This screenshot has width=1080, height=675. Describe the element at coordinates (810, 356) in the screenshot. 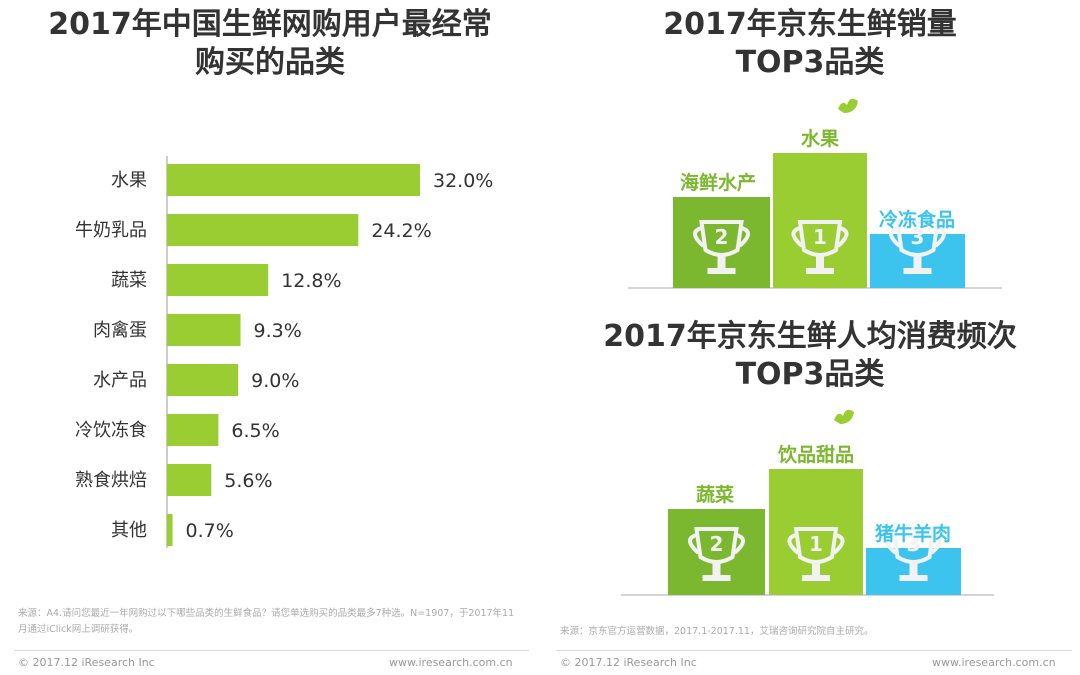

I see `frequency-title: 2017年京东生鲜人均消费频次 TOP3品类` at that location.